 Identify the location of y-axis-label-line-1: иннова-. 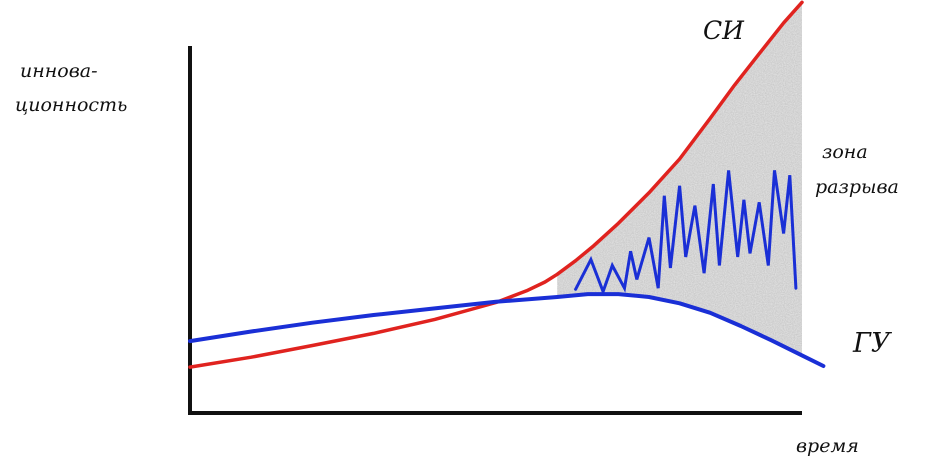
(59, 71).